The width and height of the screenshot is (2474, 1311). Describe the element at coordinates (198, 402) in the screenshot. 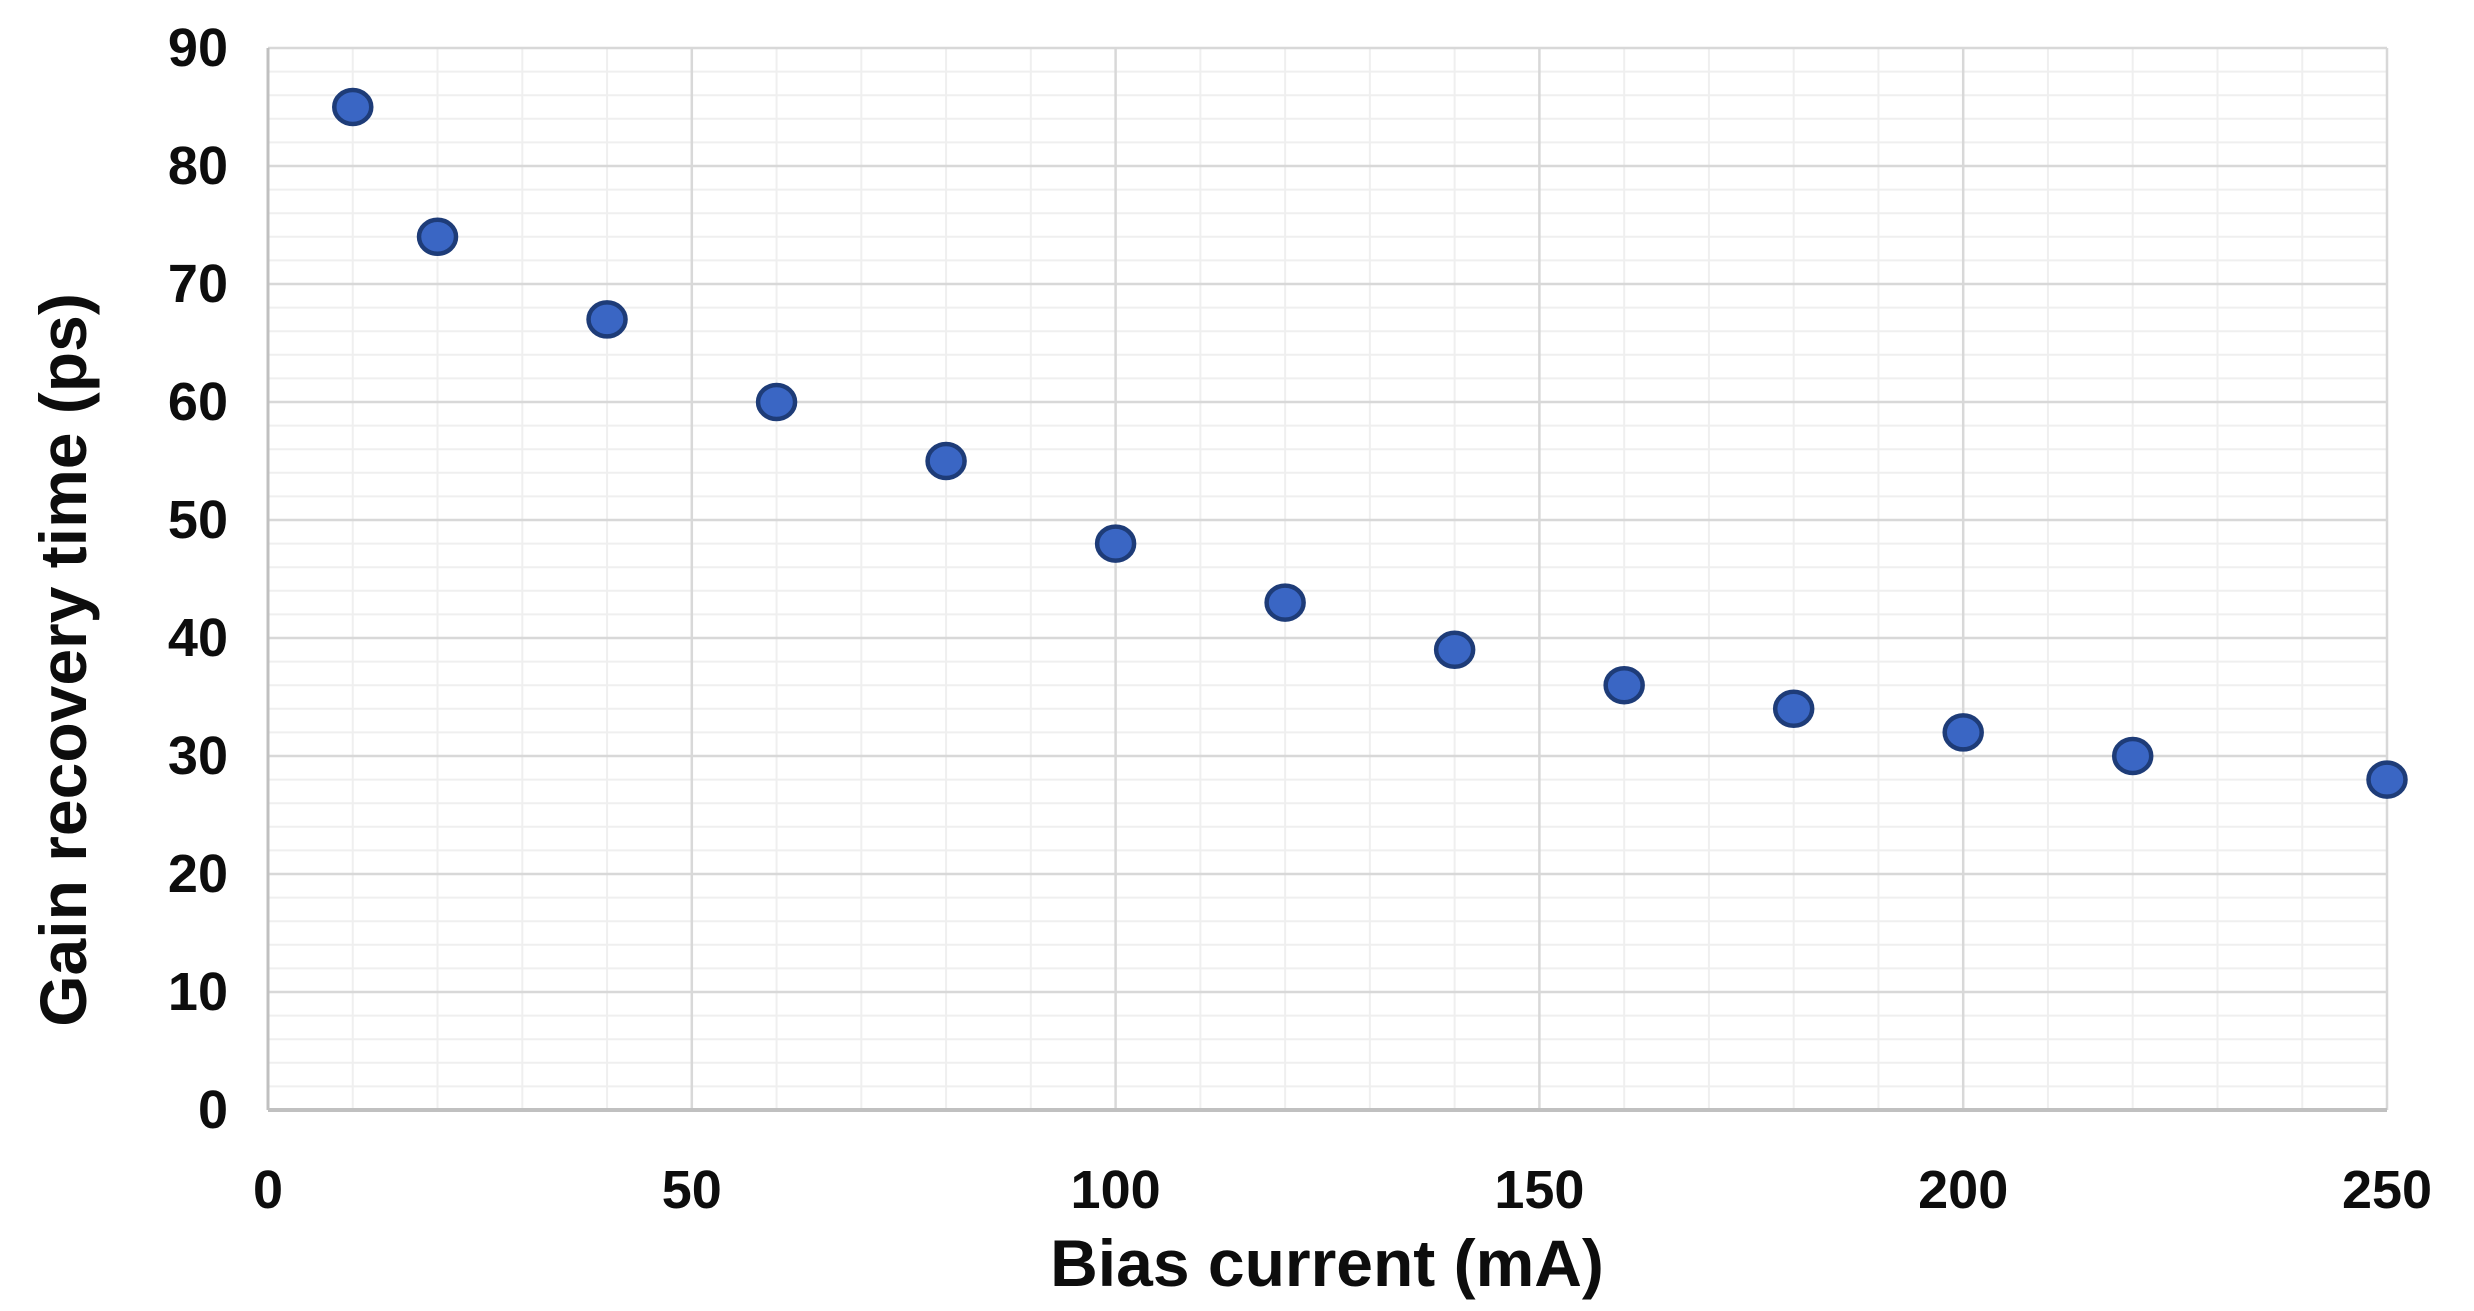

I see `y-tick-label: 60` at that location.